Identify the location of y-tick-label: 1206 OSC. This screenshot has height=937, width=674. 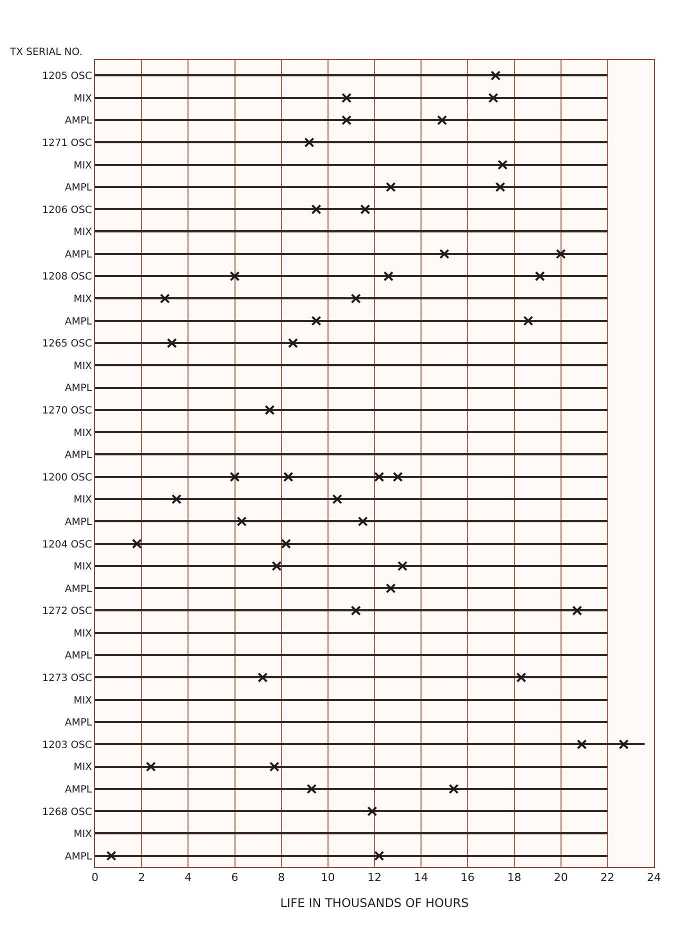
(67, 210).